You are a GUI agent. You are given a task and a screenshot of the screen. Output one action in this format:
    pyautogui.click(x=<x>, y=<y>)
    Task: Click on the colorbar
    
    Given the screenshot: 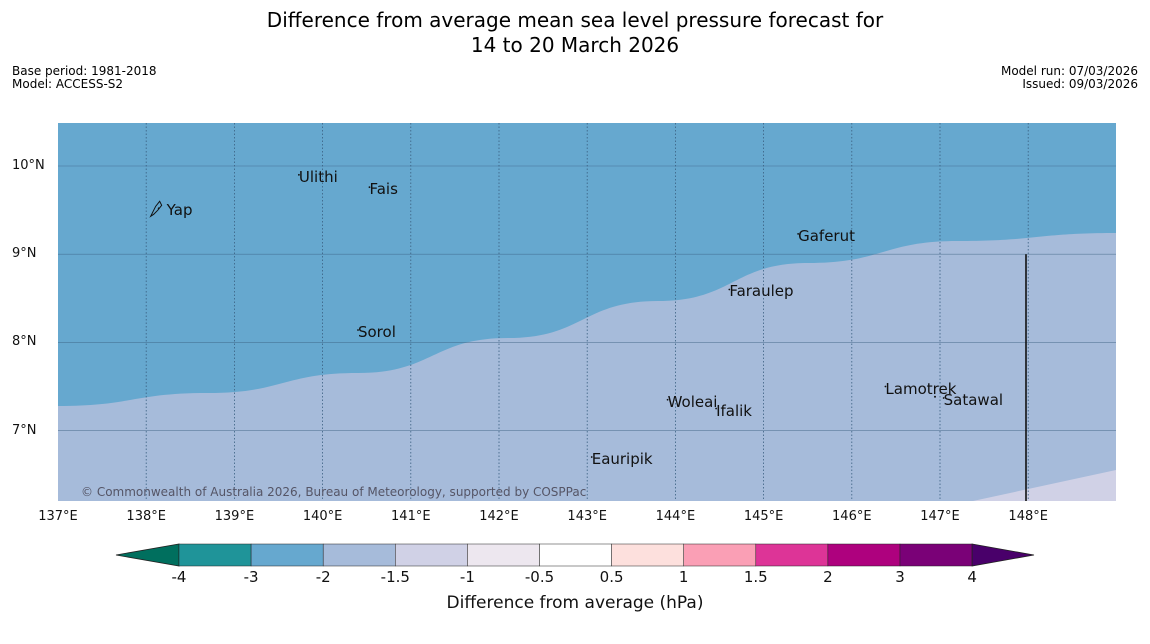 What is the action you would take?
    pyautogui.click(x=575, y=555)
    